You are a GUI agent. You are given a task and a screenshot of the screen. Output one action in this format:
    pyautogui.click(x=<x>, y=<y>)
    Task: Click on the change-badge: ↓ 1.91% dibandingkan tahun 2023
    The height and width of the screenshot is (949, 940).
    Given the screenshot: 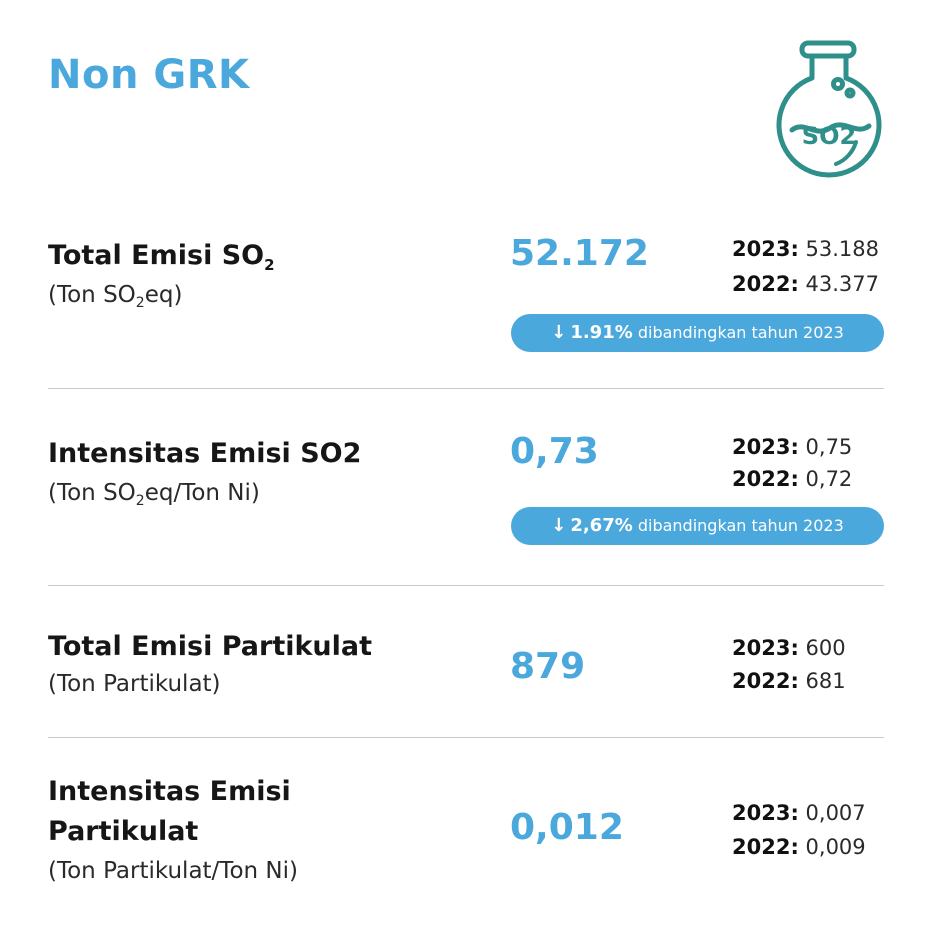 What is the action you would take?
    pyautogui.click(x=697, y=333)
    